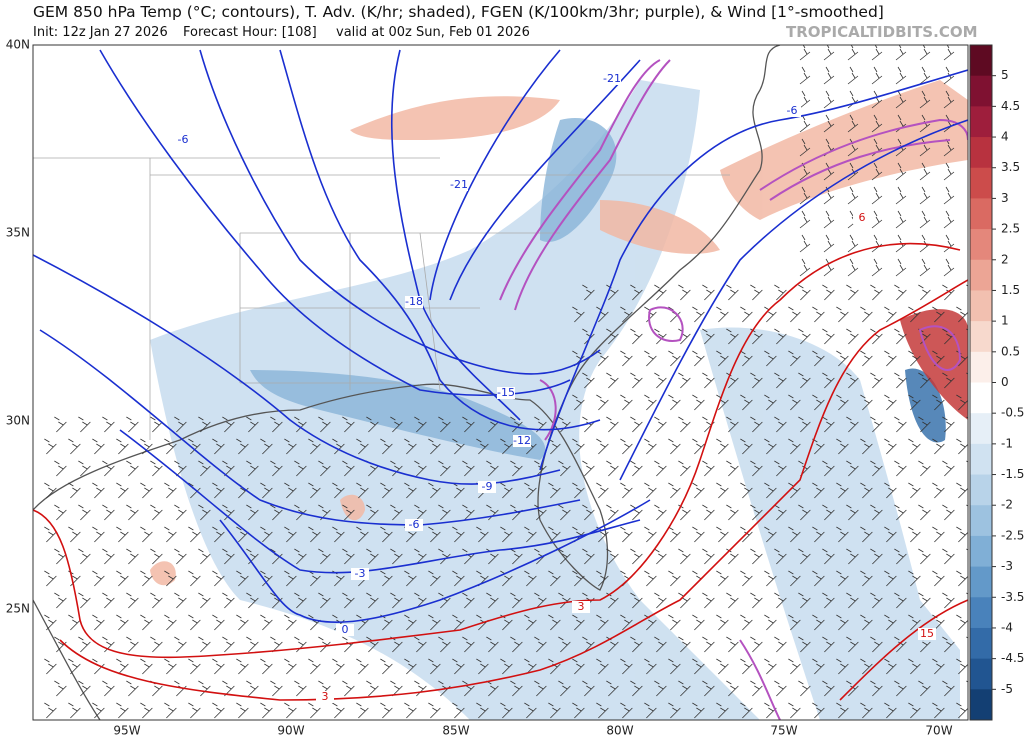  Describe the element at coordinates (612, 78) in the screenshot. I see `contour-label: -21` at that location.